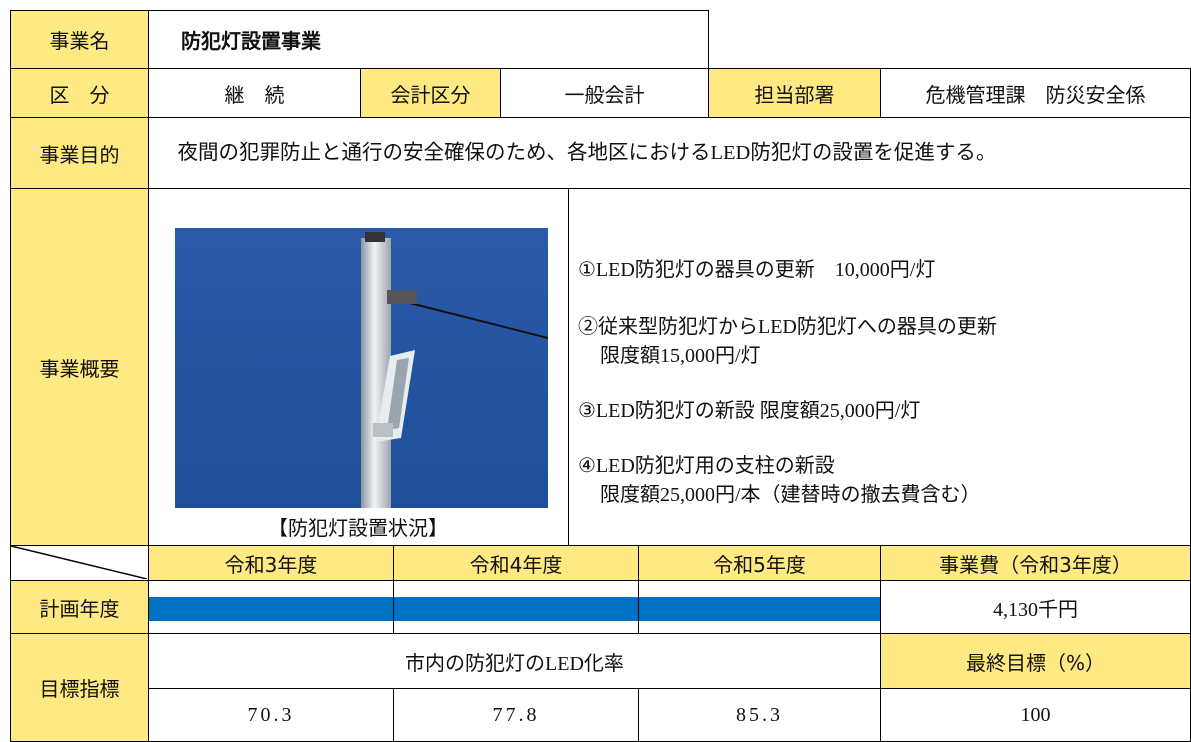  Describe the element at coordinates (1035, 609) in the screenshot. I see `cost: 4,130千円` at that location.